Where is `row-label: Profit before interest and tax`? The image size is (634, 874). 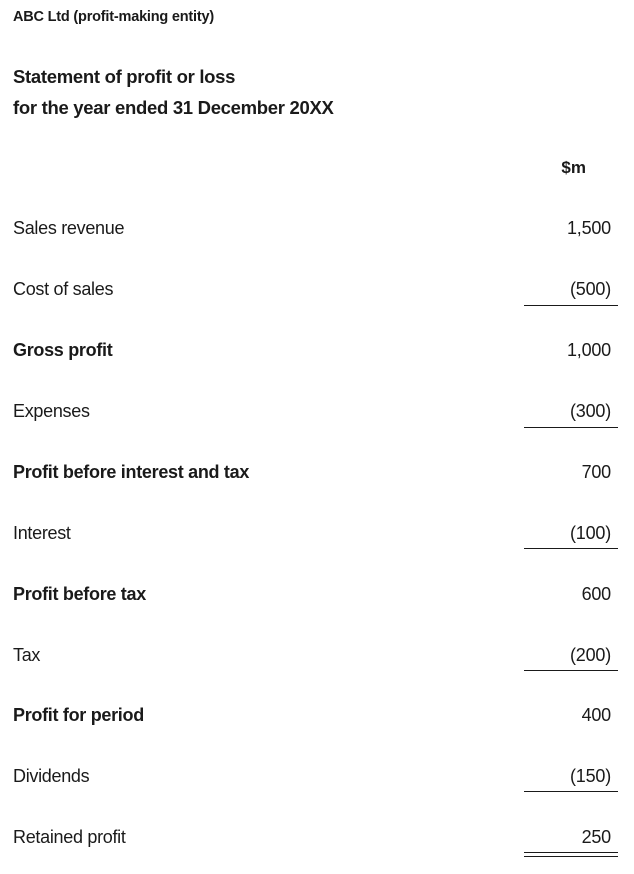
row-label: Profit before interest and tax is located at coordinates (131, 472).